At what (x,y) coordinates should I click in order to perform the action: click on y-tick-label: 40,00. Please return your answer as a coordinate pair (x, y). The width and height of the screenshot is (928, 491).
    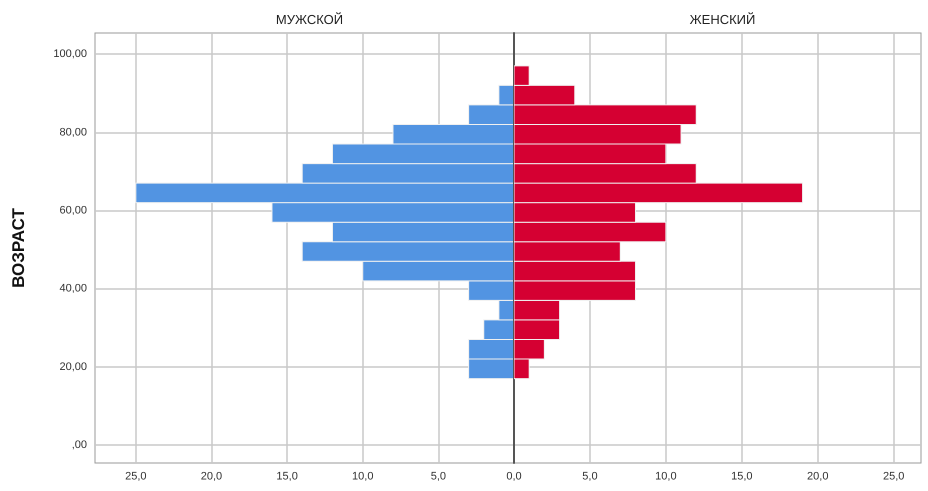
    Looking at the image, I should click on (73, 288).